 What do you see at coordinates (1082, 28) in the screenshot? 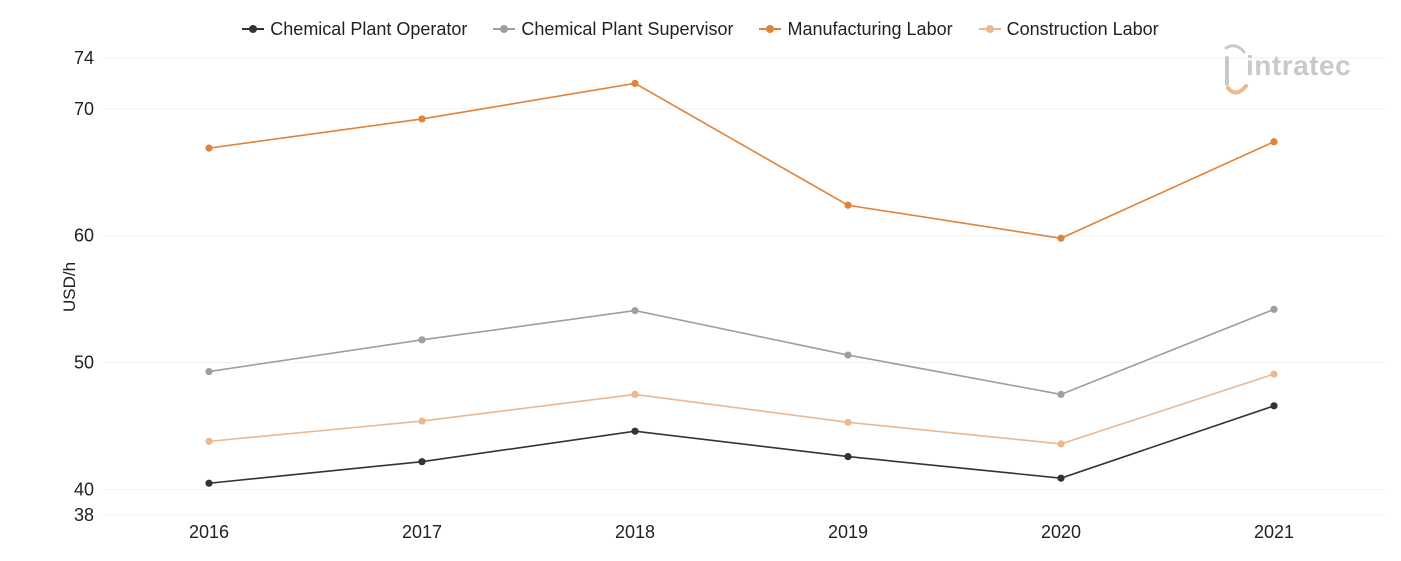
I see `legend-label: Construction Labor` at bounding box center [1082, 28].